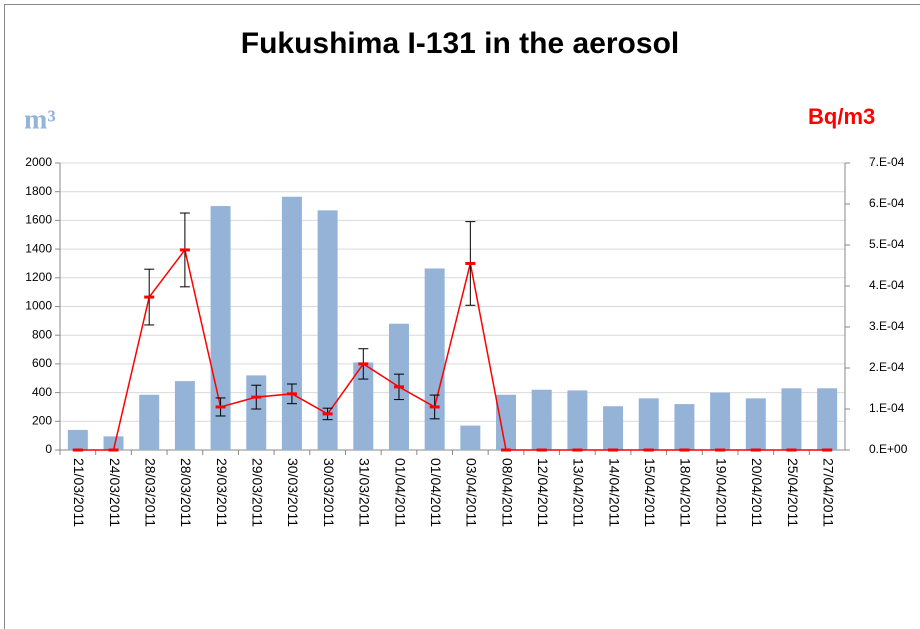 Image resolution: width=920 pixels, height=629 pixels. What do you see at coordinates (887, 162) in the screenshot?
I see `y2-tick-label: 7.E-04` at bounding box center [887, 162].